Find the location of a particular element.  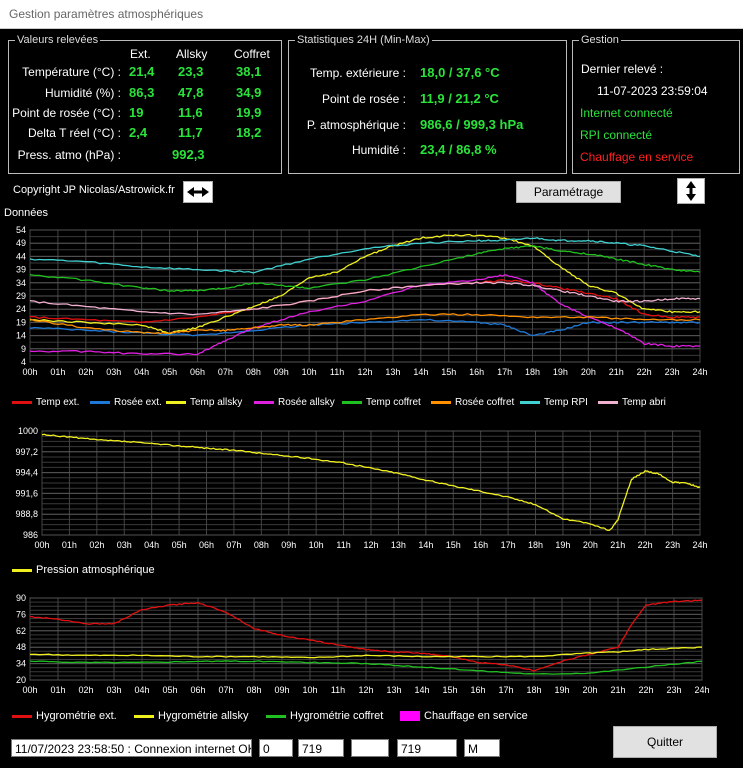

y-tick-label: 34 is located at coordinates (21, 283).